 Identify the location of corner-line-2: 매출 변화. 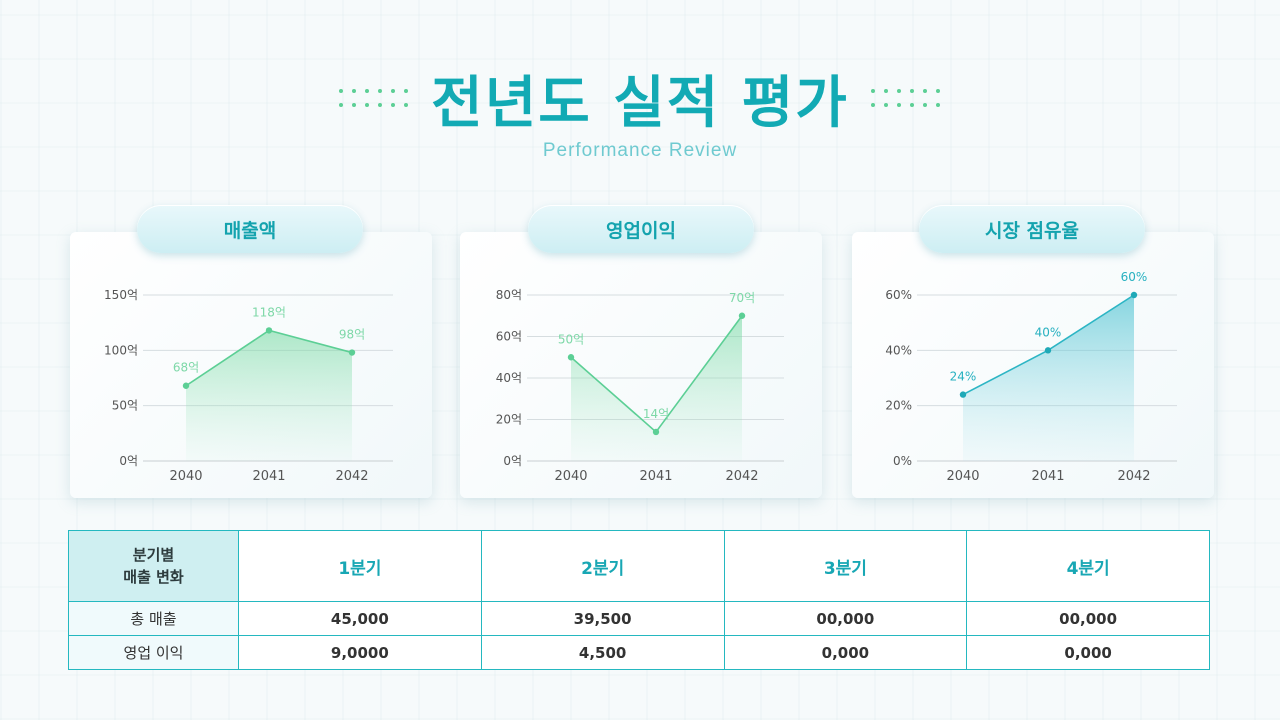
(153, 577).